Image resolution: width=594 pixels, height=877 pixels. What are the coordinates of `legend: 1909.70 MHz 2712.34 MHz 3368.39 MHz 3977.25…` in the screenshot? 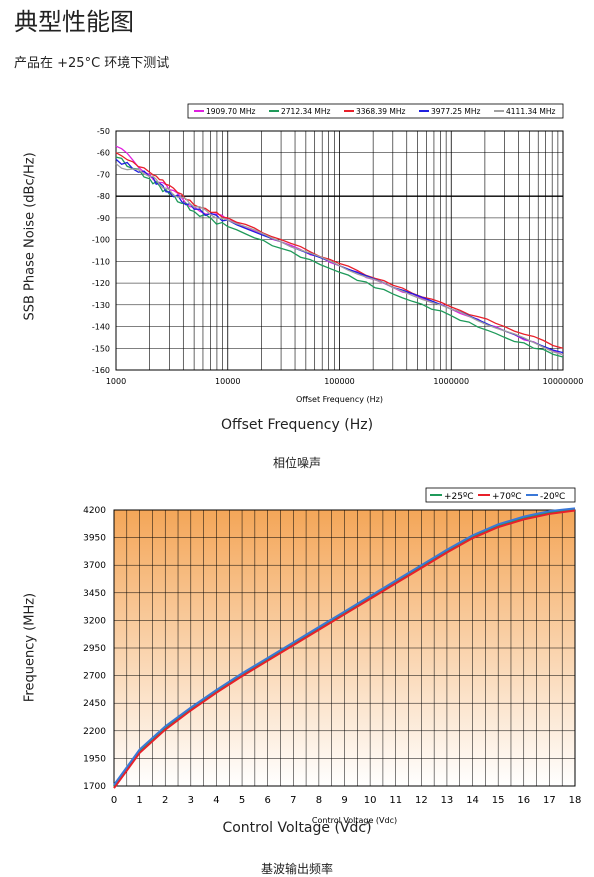 It's located at (375, 111).